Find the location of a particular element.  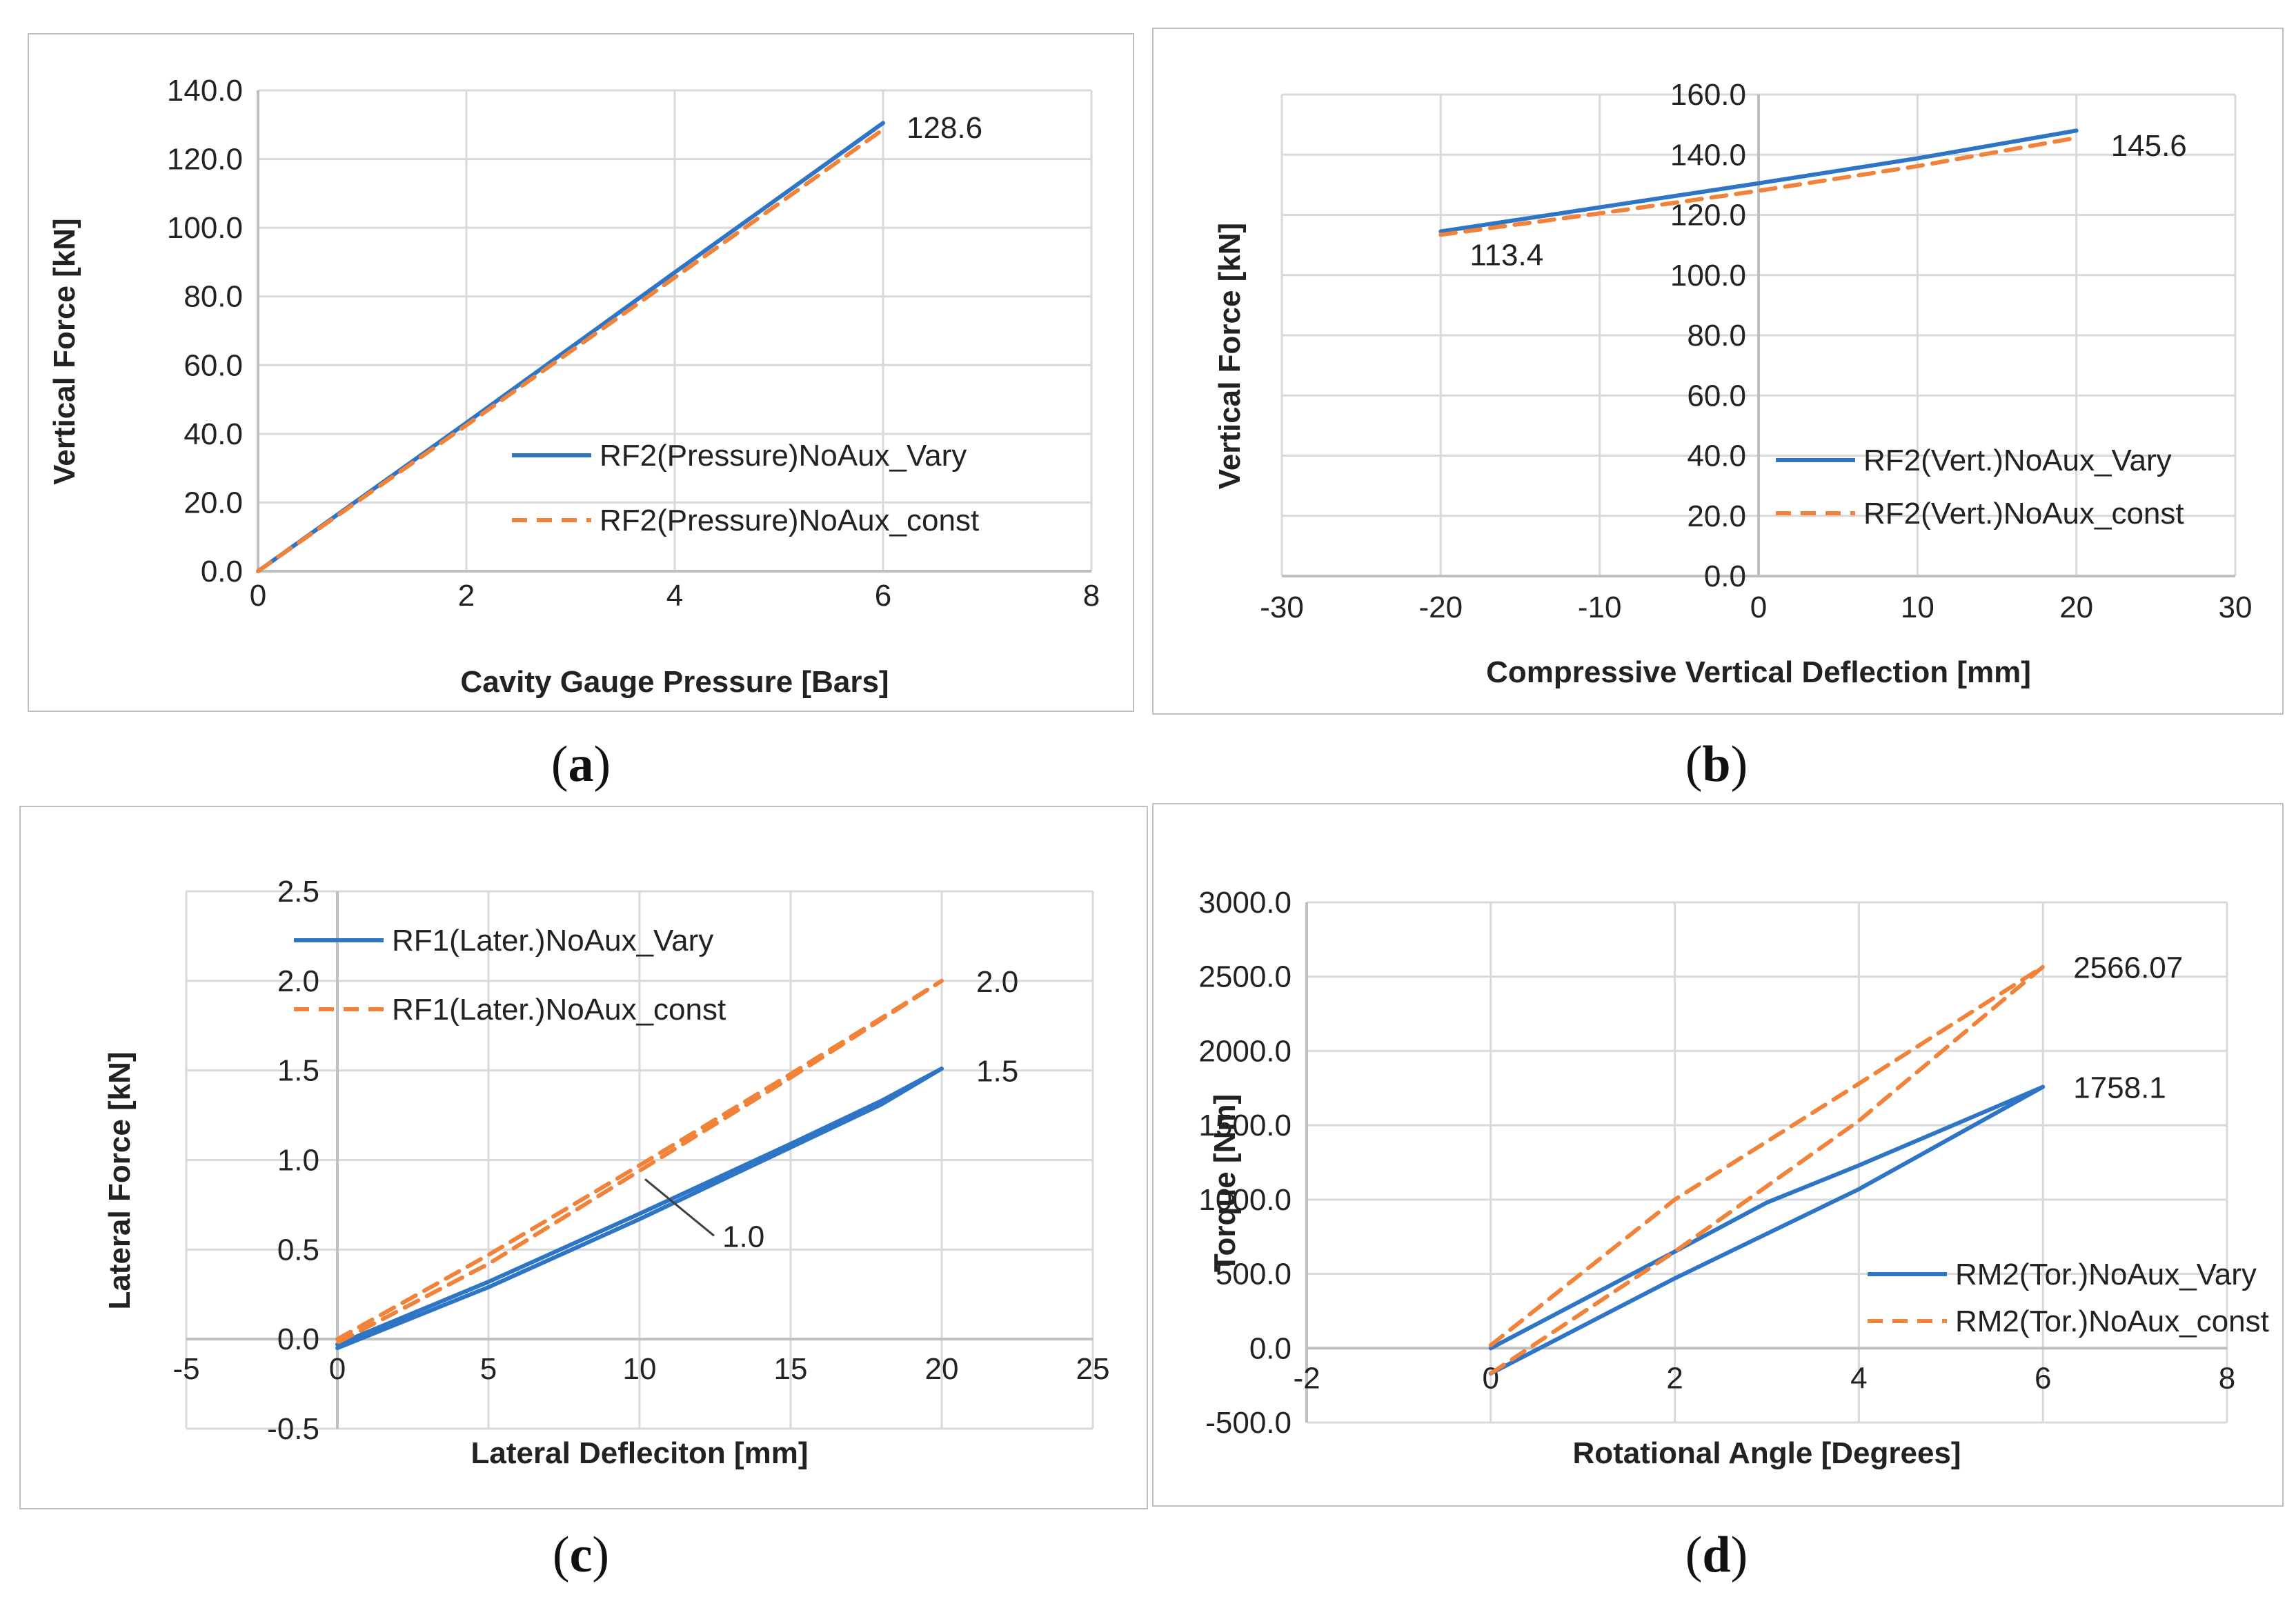

caption-d: (d) is located at coordinates (1716, 1555).